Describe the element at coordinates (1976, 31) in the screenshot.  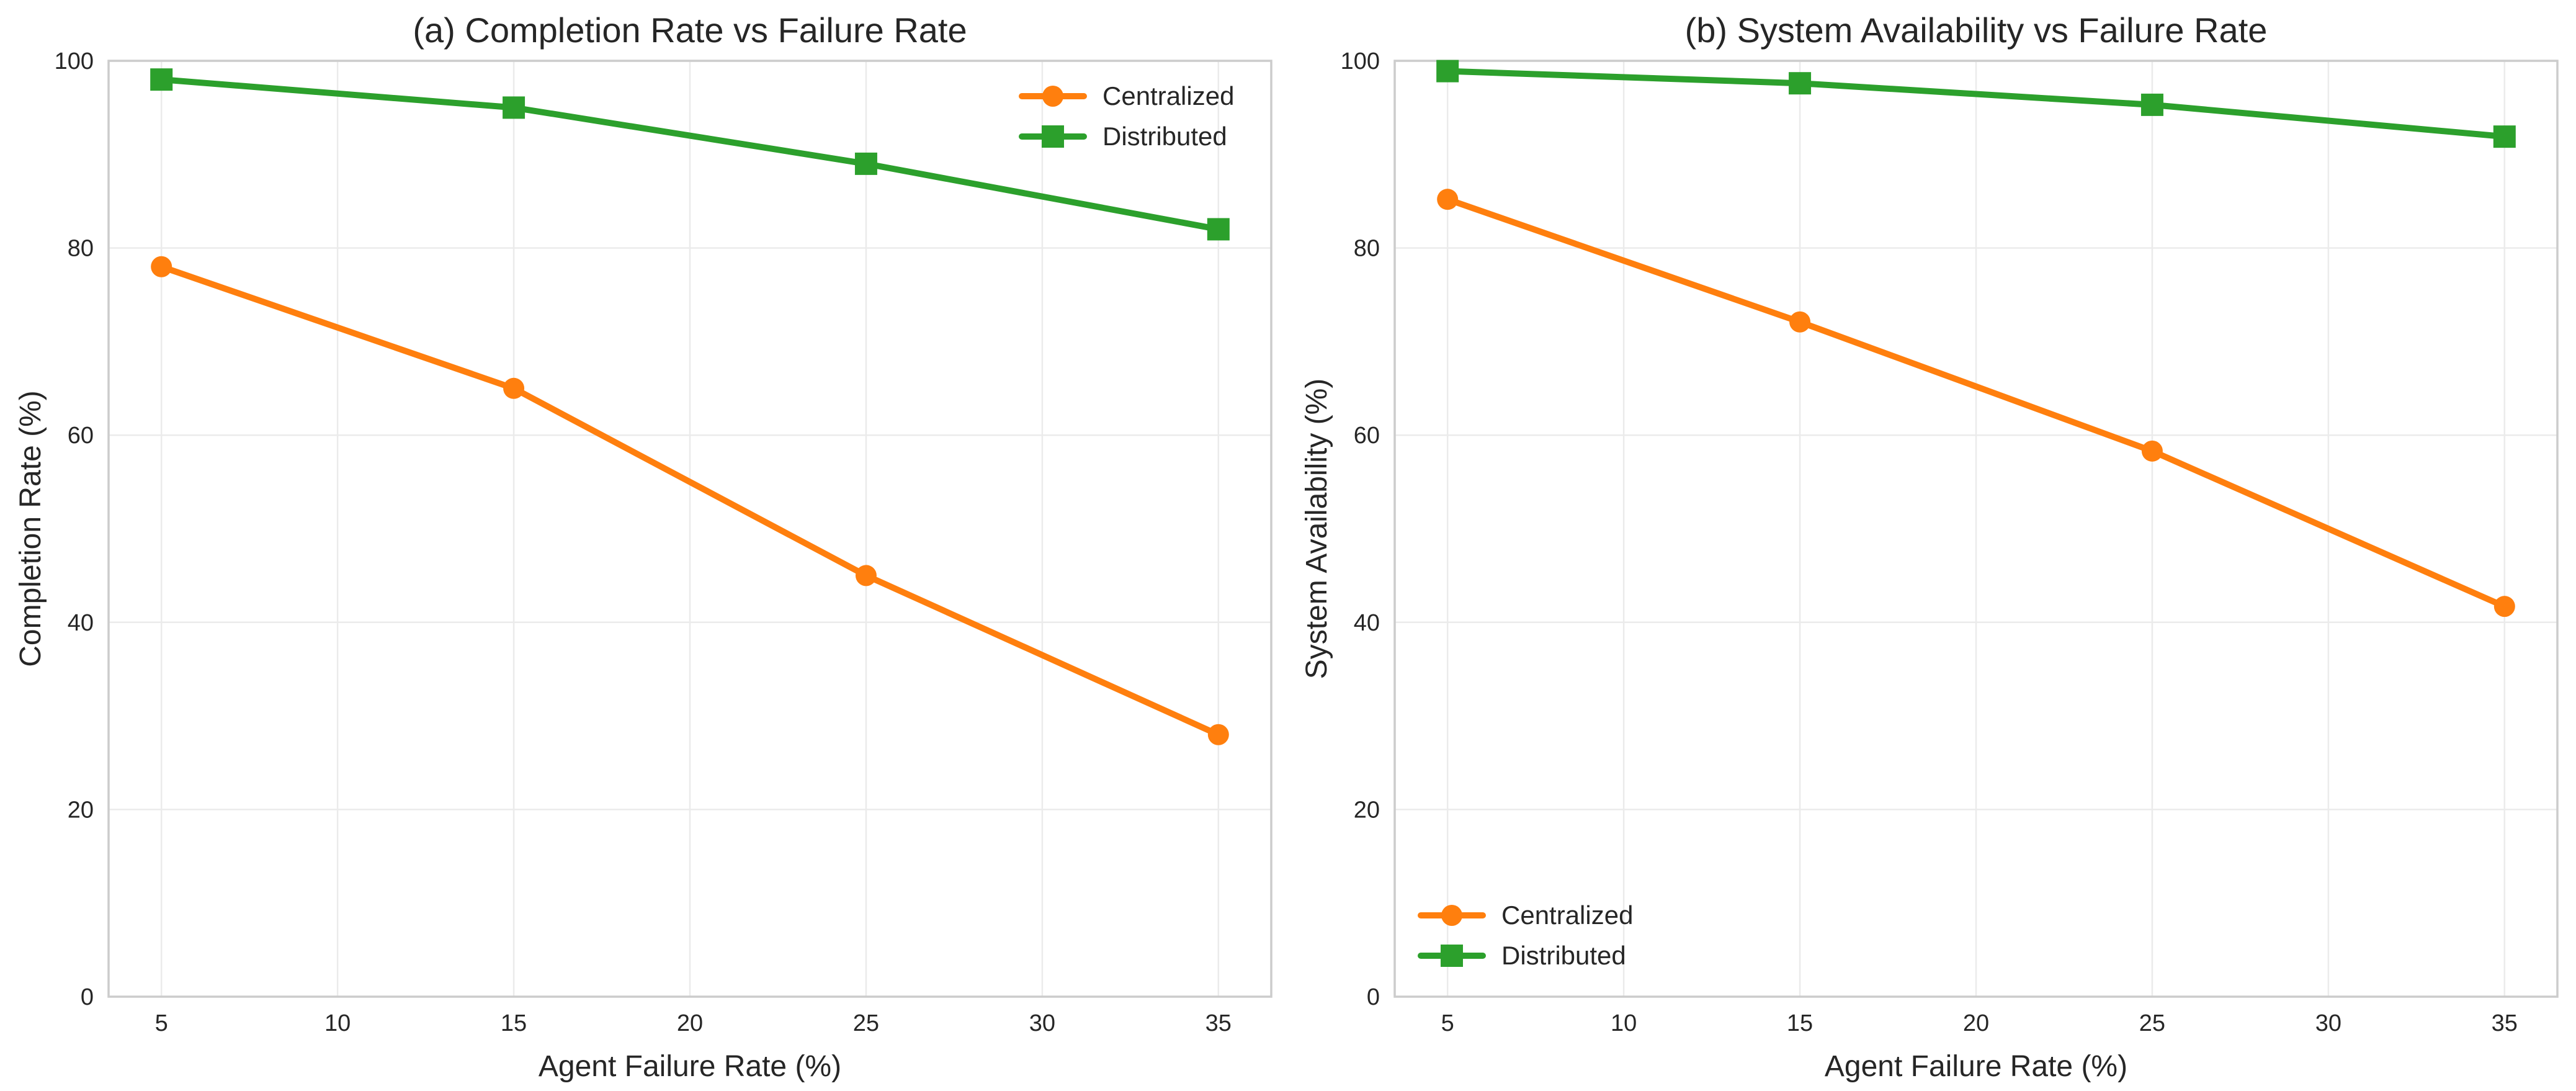
I see `chart-title: (b) System Availability vs Failure Rate` at that location.